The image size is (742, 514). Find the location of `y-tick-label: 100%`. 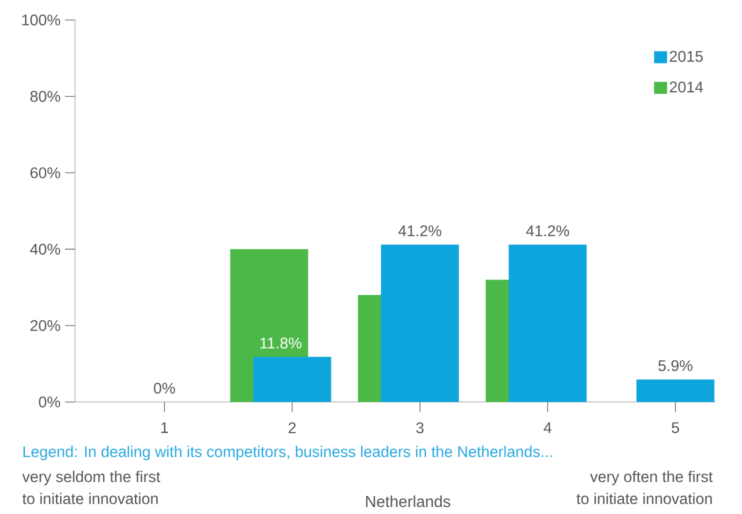

y-tick-label: 100% is located at coordinates (41, 20).